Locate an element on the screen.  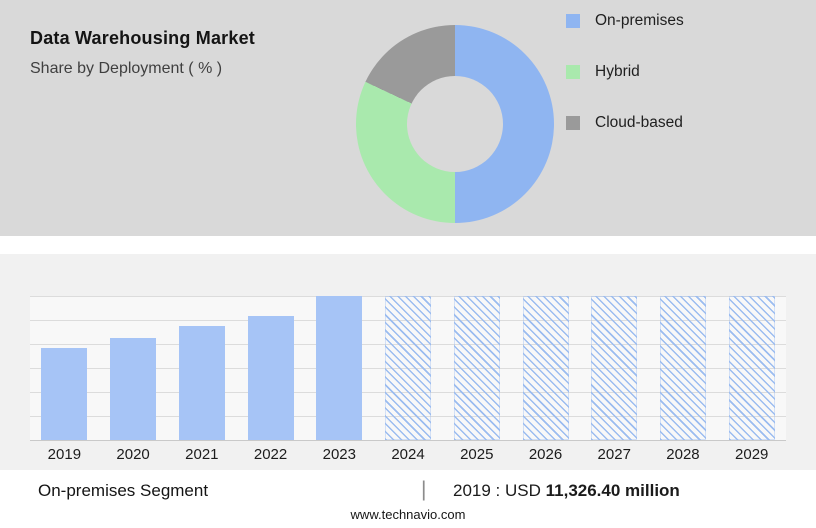
x-axis-label: 2020 is located at coordinates (133, 454).